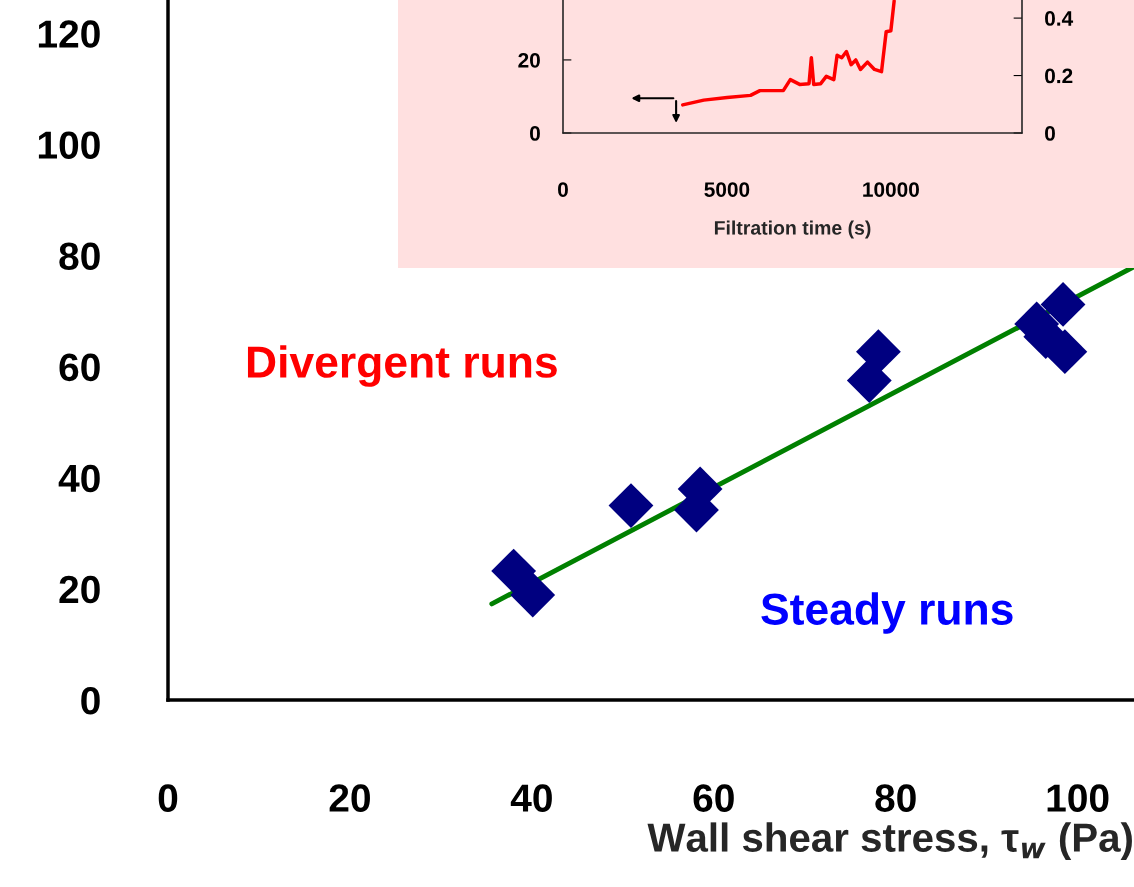 Image resolution: width=1134 pixels, height=887 pixels. Describe the element at coordinates (727, 189) in the screenshot. I see `x-tick-label: 5000` at that location.